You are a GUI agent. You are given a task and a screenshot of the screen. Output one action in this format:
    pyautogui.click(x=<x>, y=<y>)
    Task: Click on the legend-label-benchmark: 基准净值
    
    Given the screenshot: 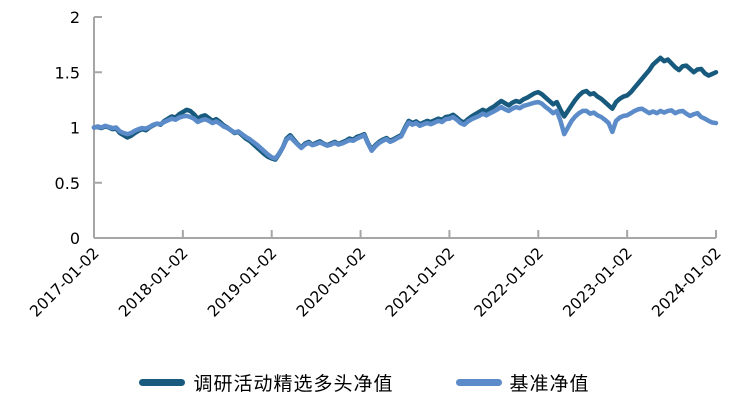 What is the action you would take?
    pyautogui.click(x=549, y=383)
    